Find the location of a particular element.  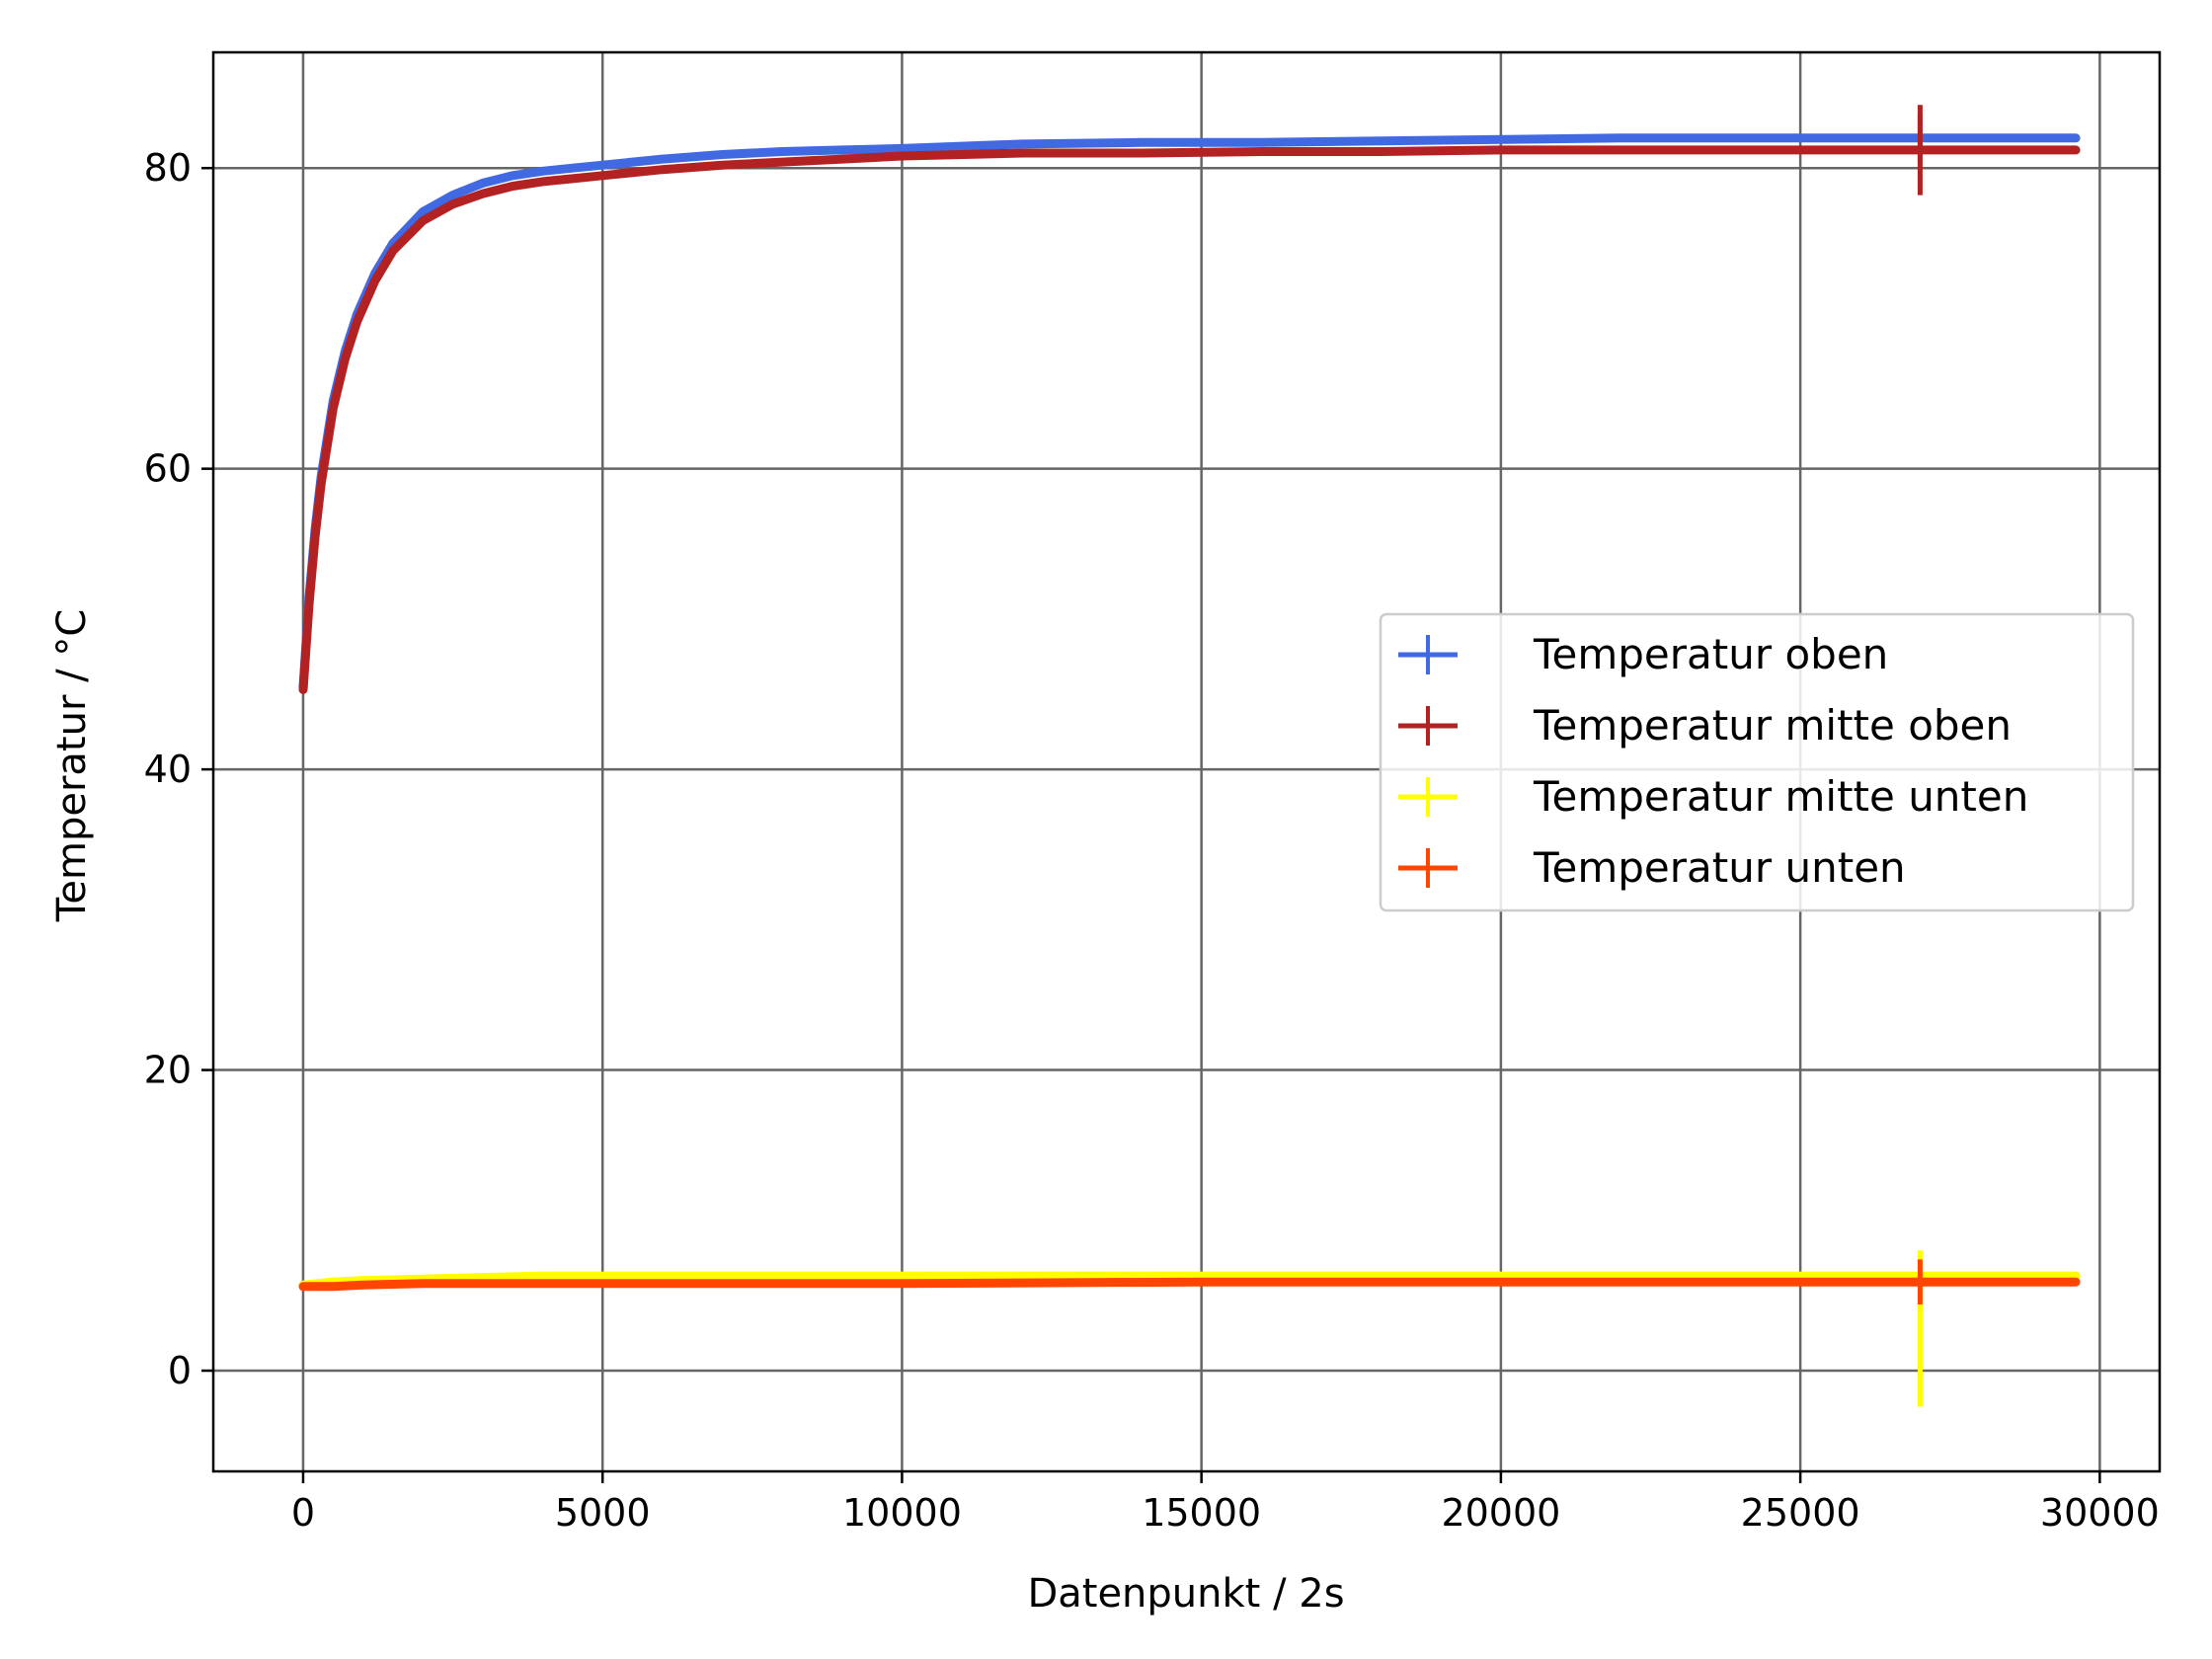

legend-label-mitte-oben: Temperatur mitte oben is located at coordinates (1773, 725).